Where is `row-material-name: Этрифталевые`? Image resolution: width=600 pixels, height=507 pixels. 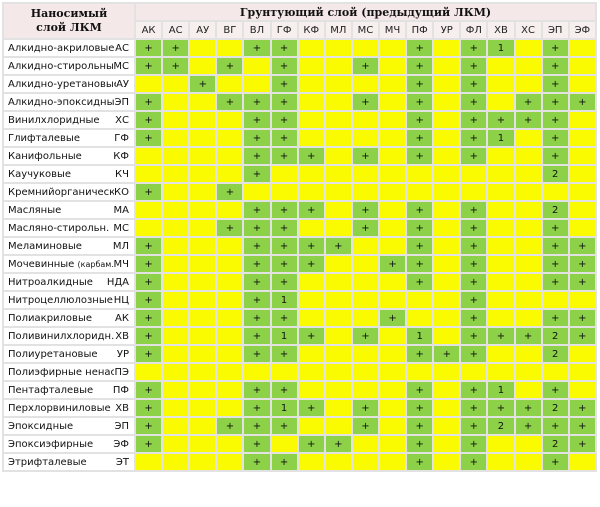
row-material-name: Этрифталевые is located at coordinates (47, 462).